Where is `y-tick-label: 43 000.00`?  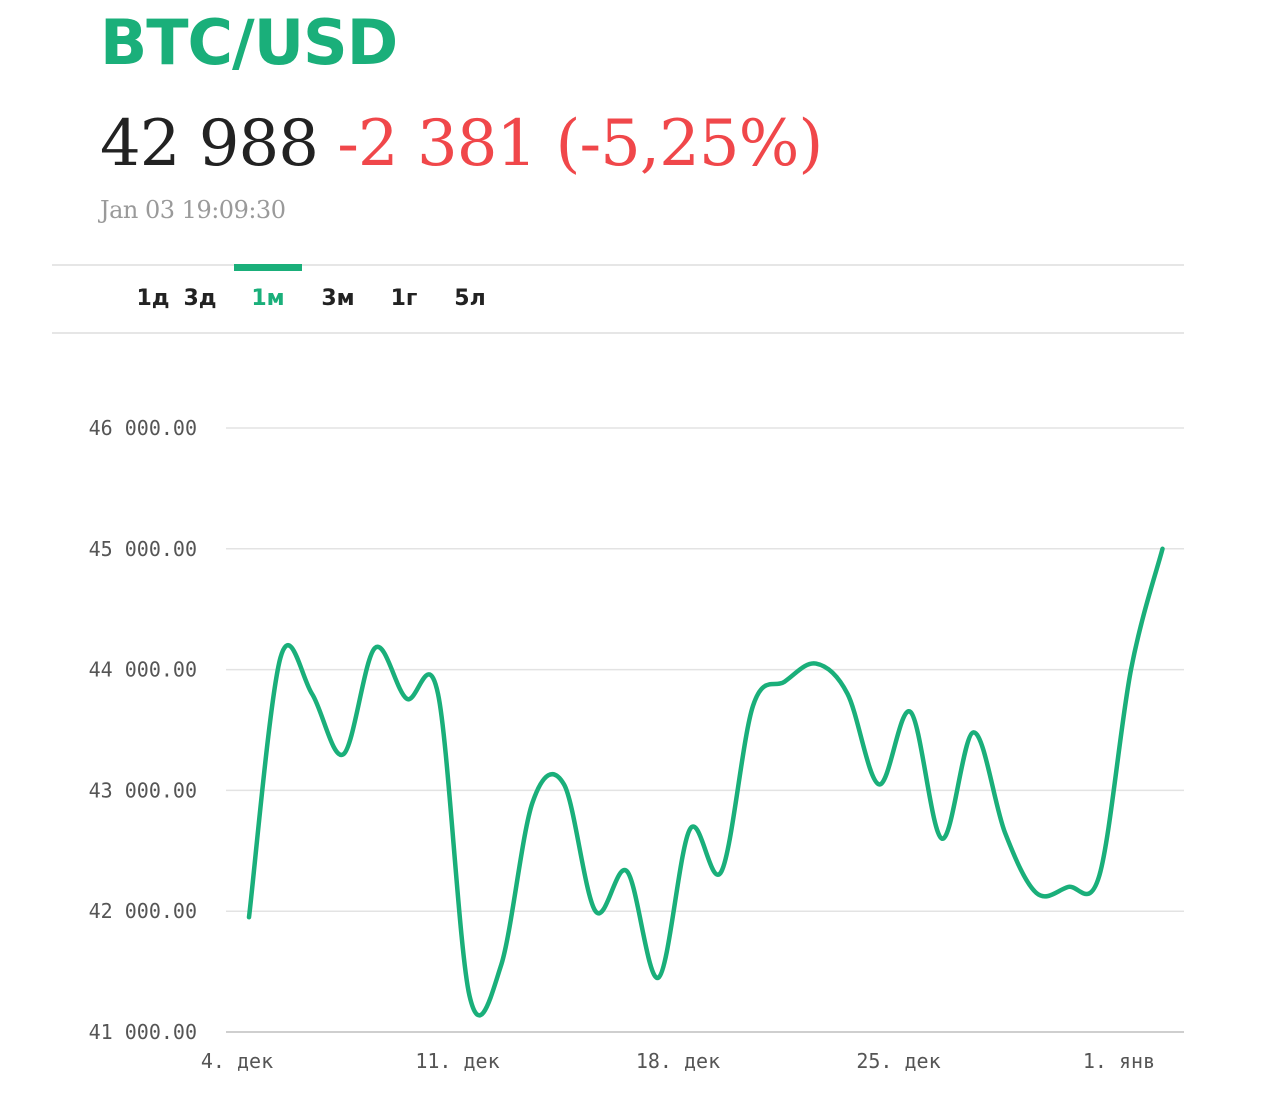 y-tick-label: 43 000.00 is located at coordinates (143, 790).